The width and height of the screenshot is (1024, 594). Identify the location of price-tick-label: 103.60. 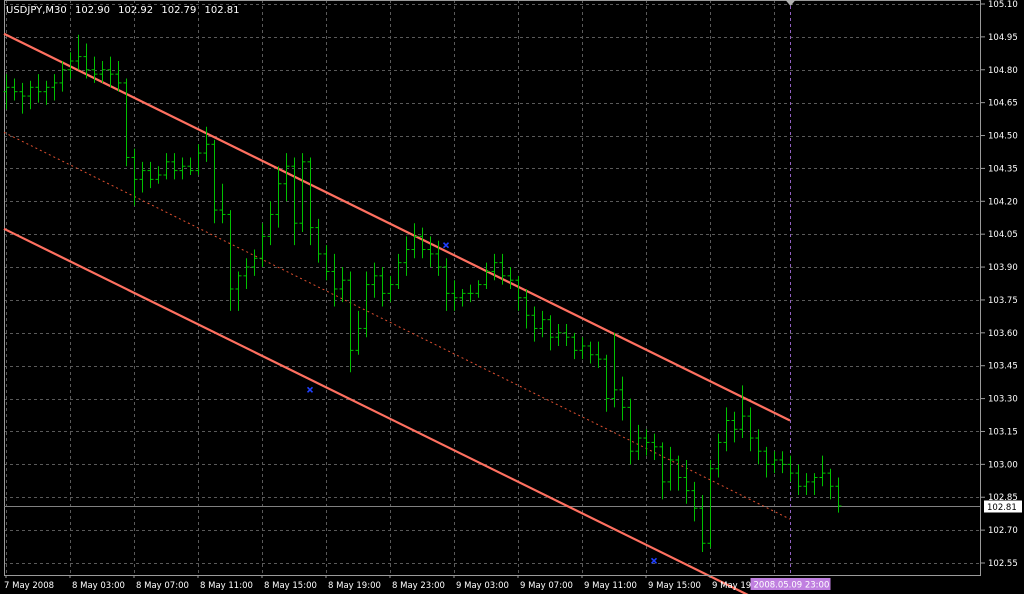
(1003, 334).